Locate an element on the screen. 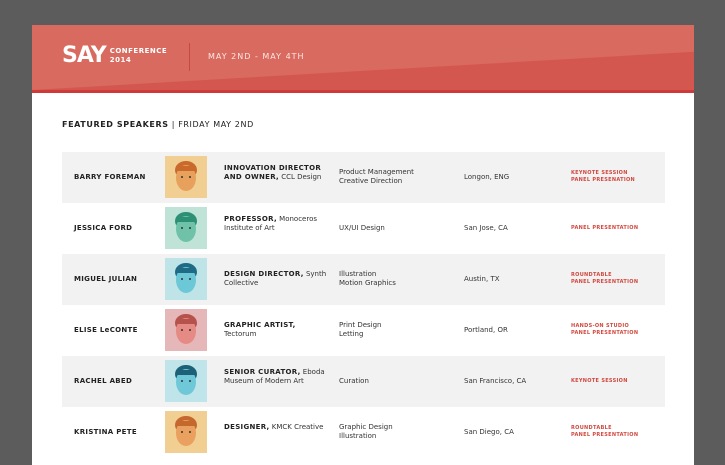  speaker-sessions: HANDS-ON STUDIO PANEL PRESENTATION is located at coordinates (604, 329).